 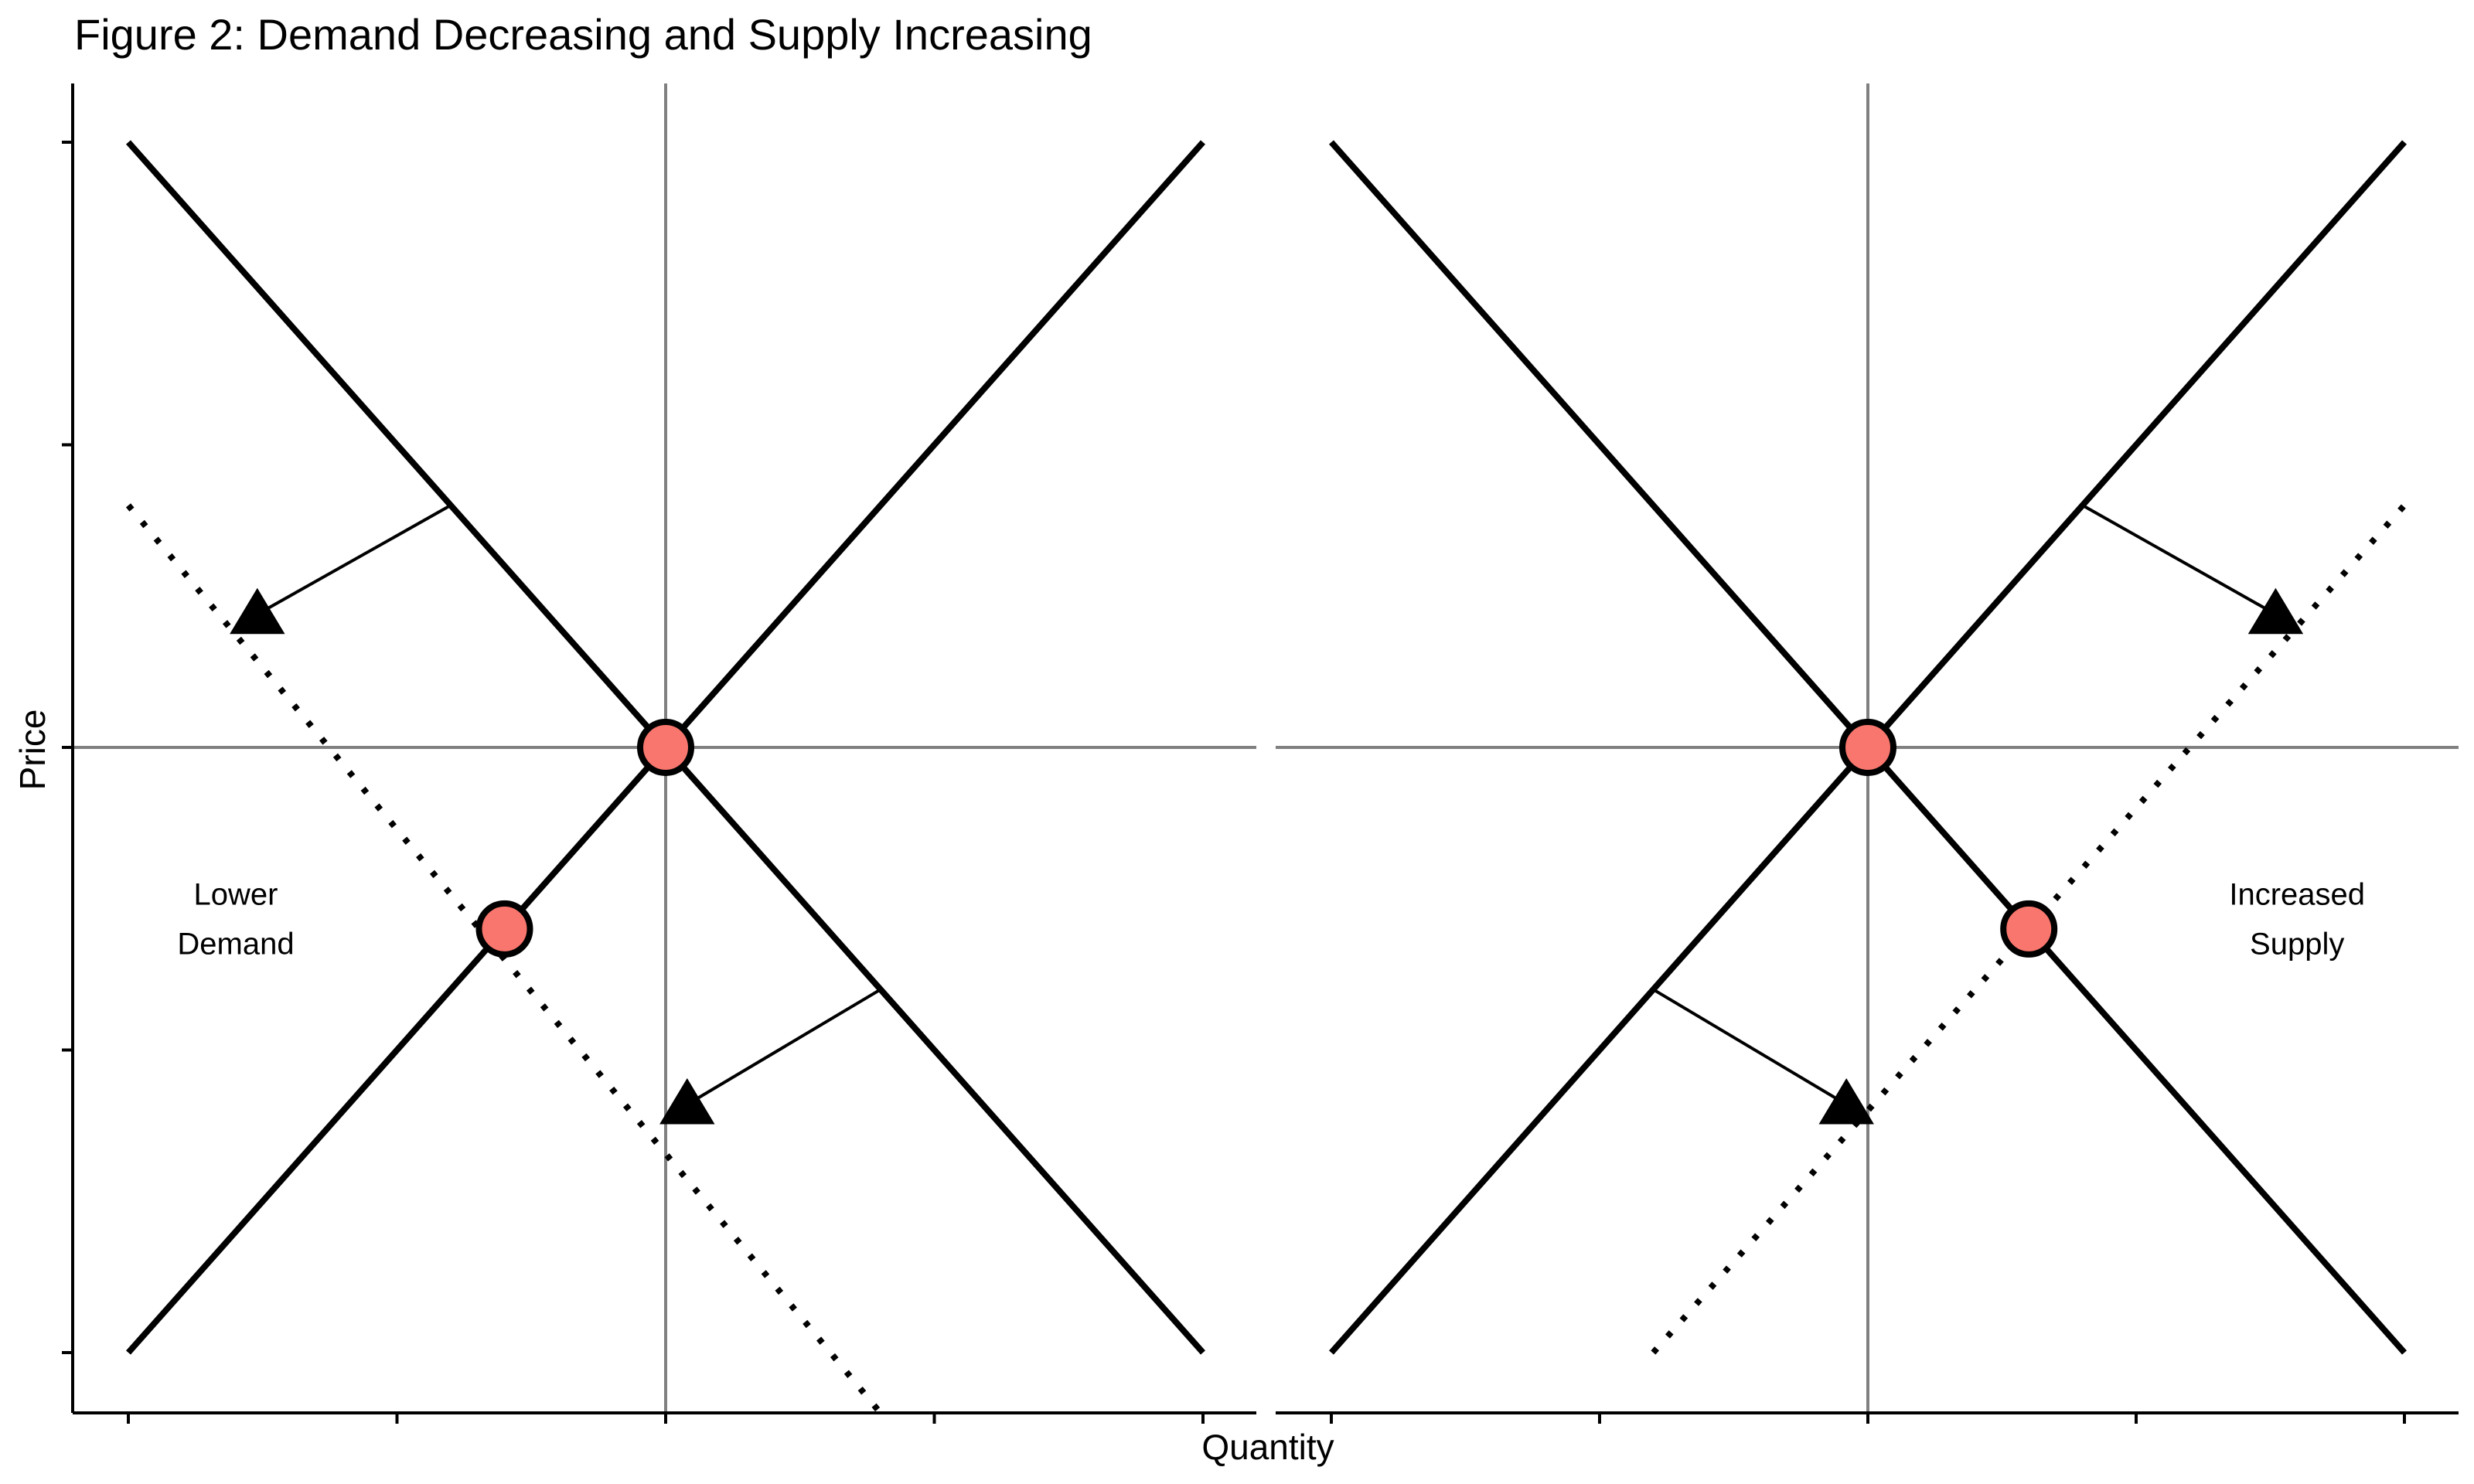 I want to click on x-axis-label: Quantity, so click(x=1267, y=1447).